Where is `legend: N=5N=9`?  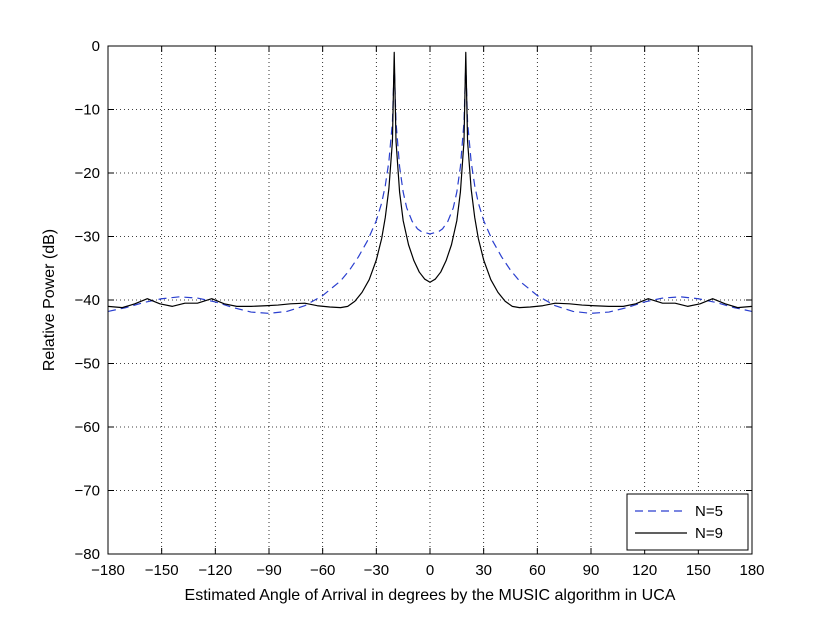
legend: N=5N=9 is located at coordinates (687, 522).